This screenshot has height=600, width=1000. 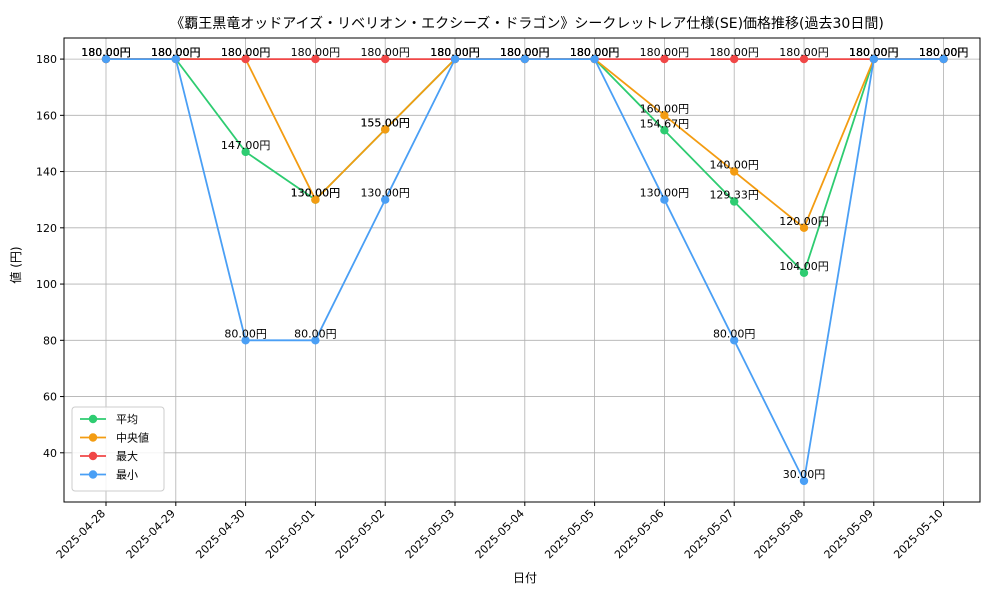 What do you see at coordinates (220, 534) in the screenshot?
I see `x-tick-label: 2025-04-30` at bounding box center [220, 534].